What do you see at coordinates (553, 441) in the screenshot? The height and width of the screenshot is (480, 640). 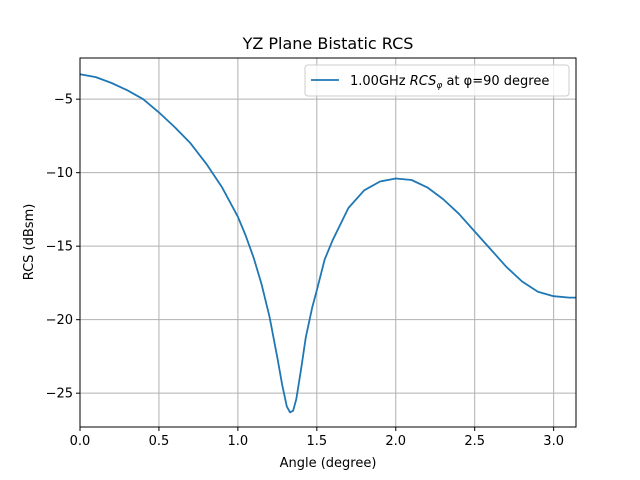 I see `x-tick-label: 3.0` at bounding box center [553, 441].